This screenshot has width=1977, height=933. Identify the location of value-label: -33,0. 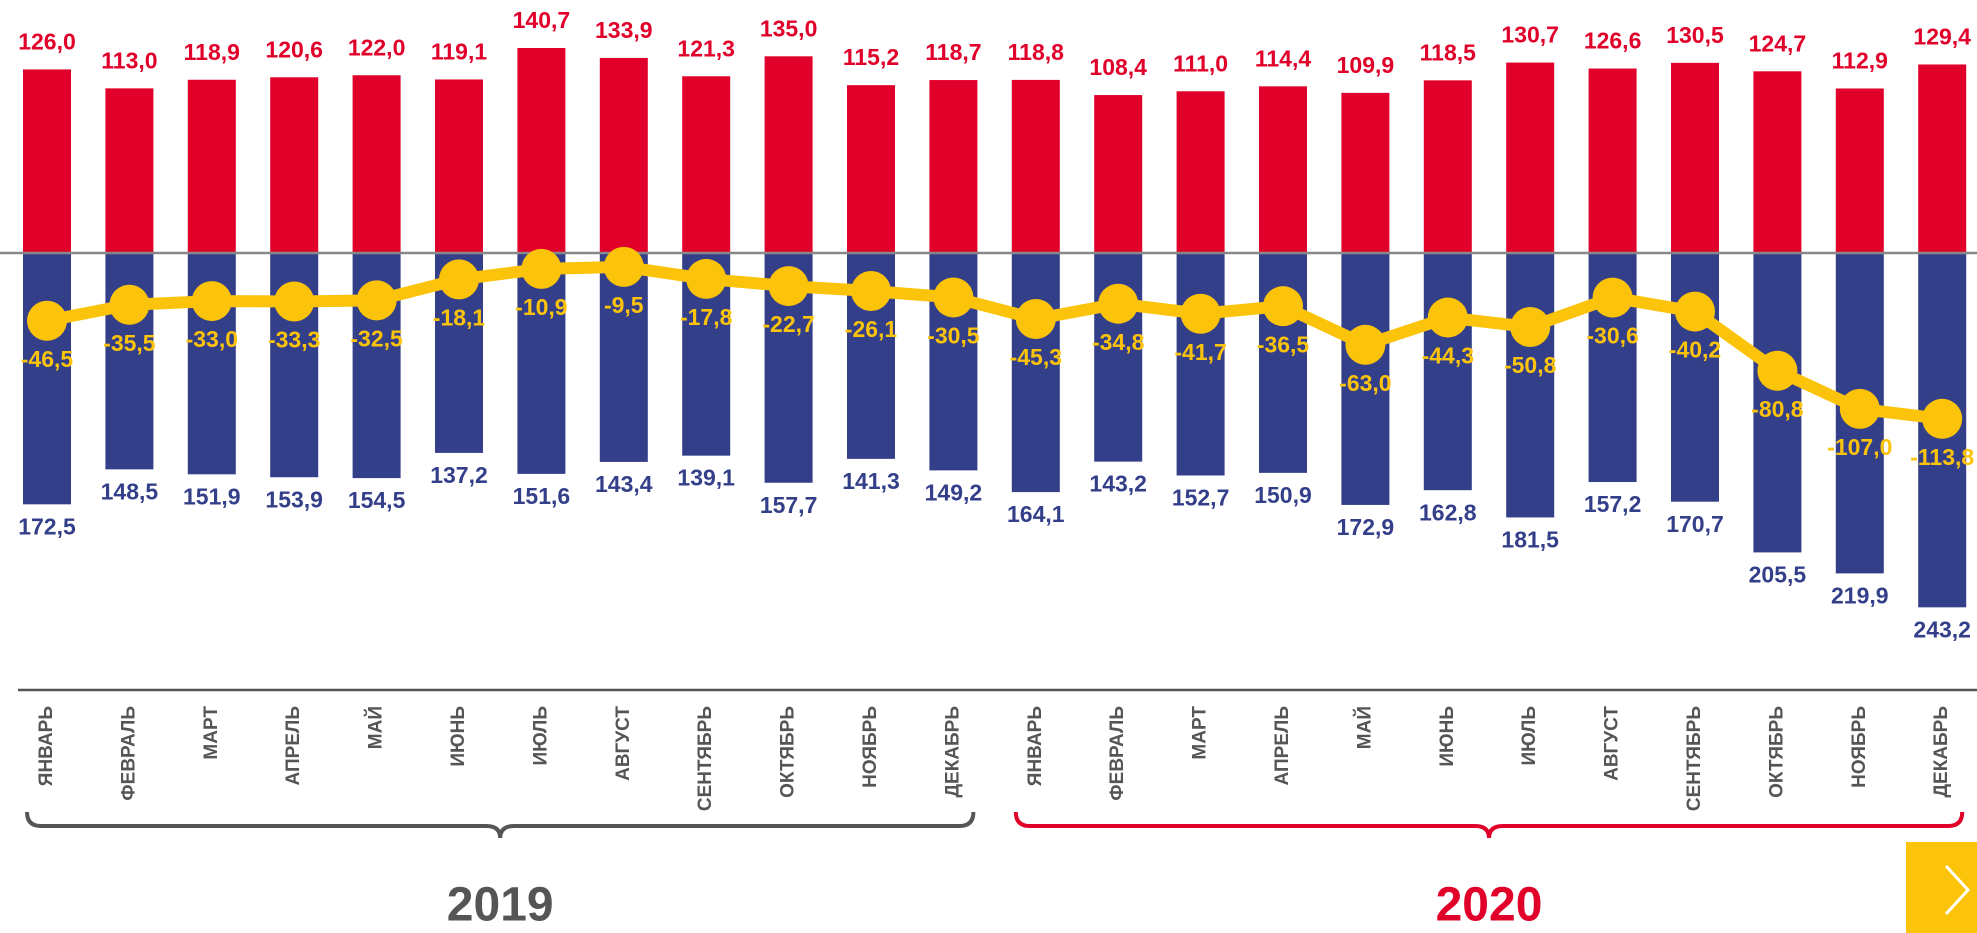
(212, 339).